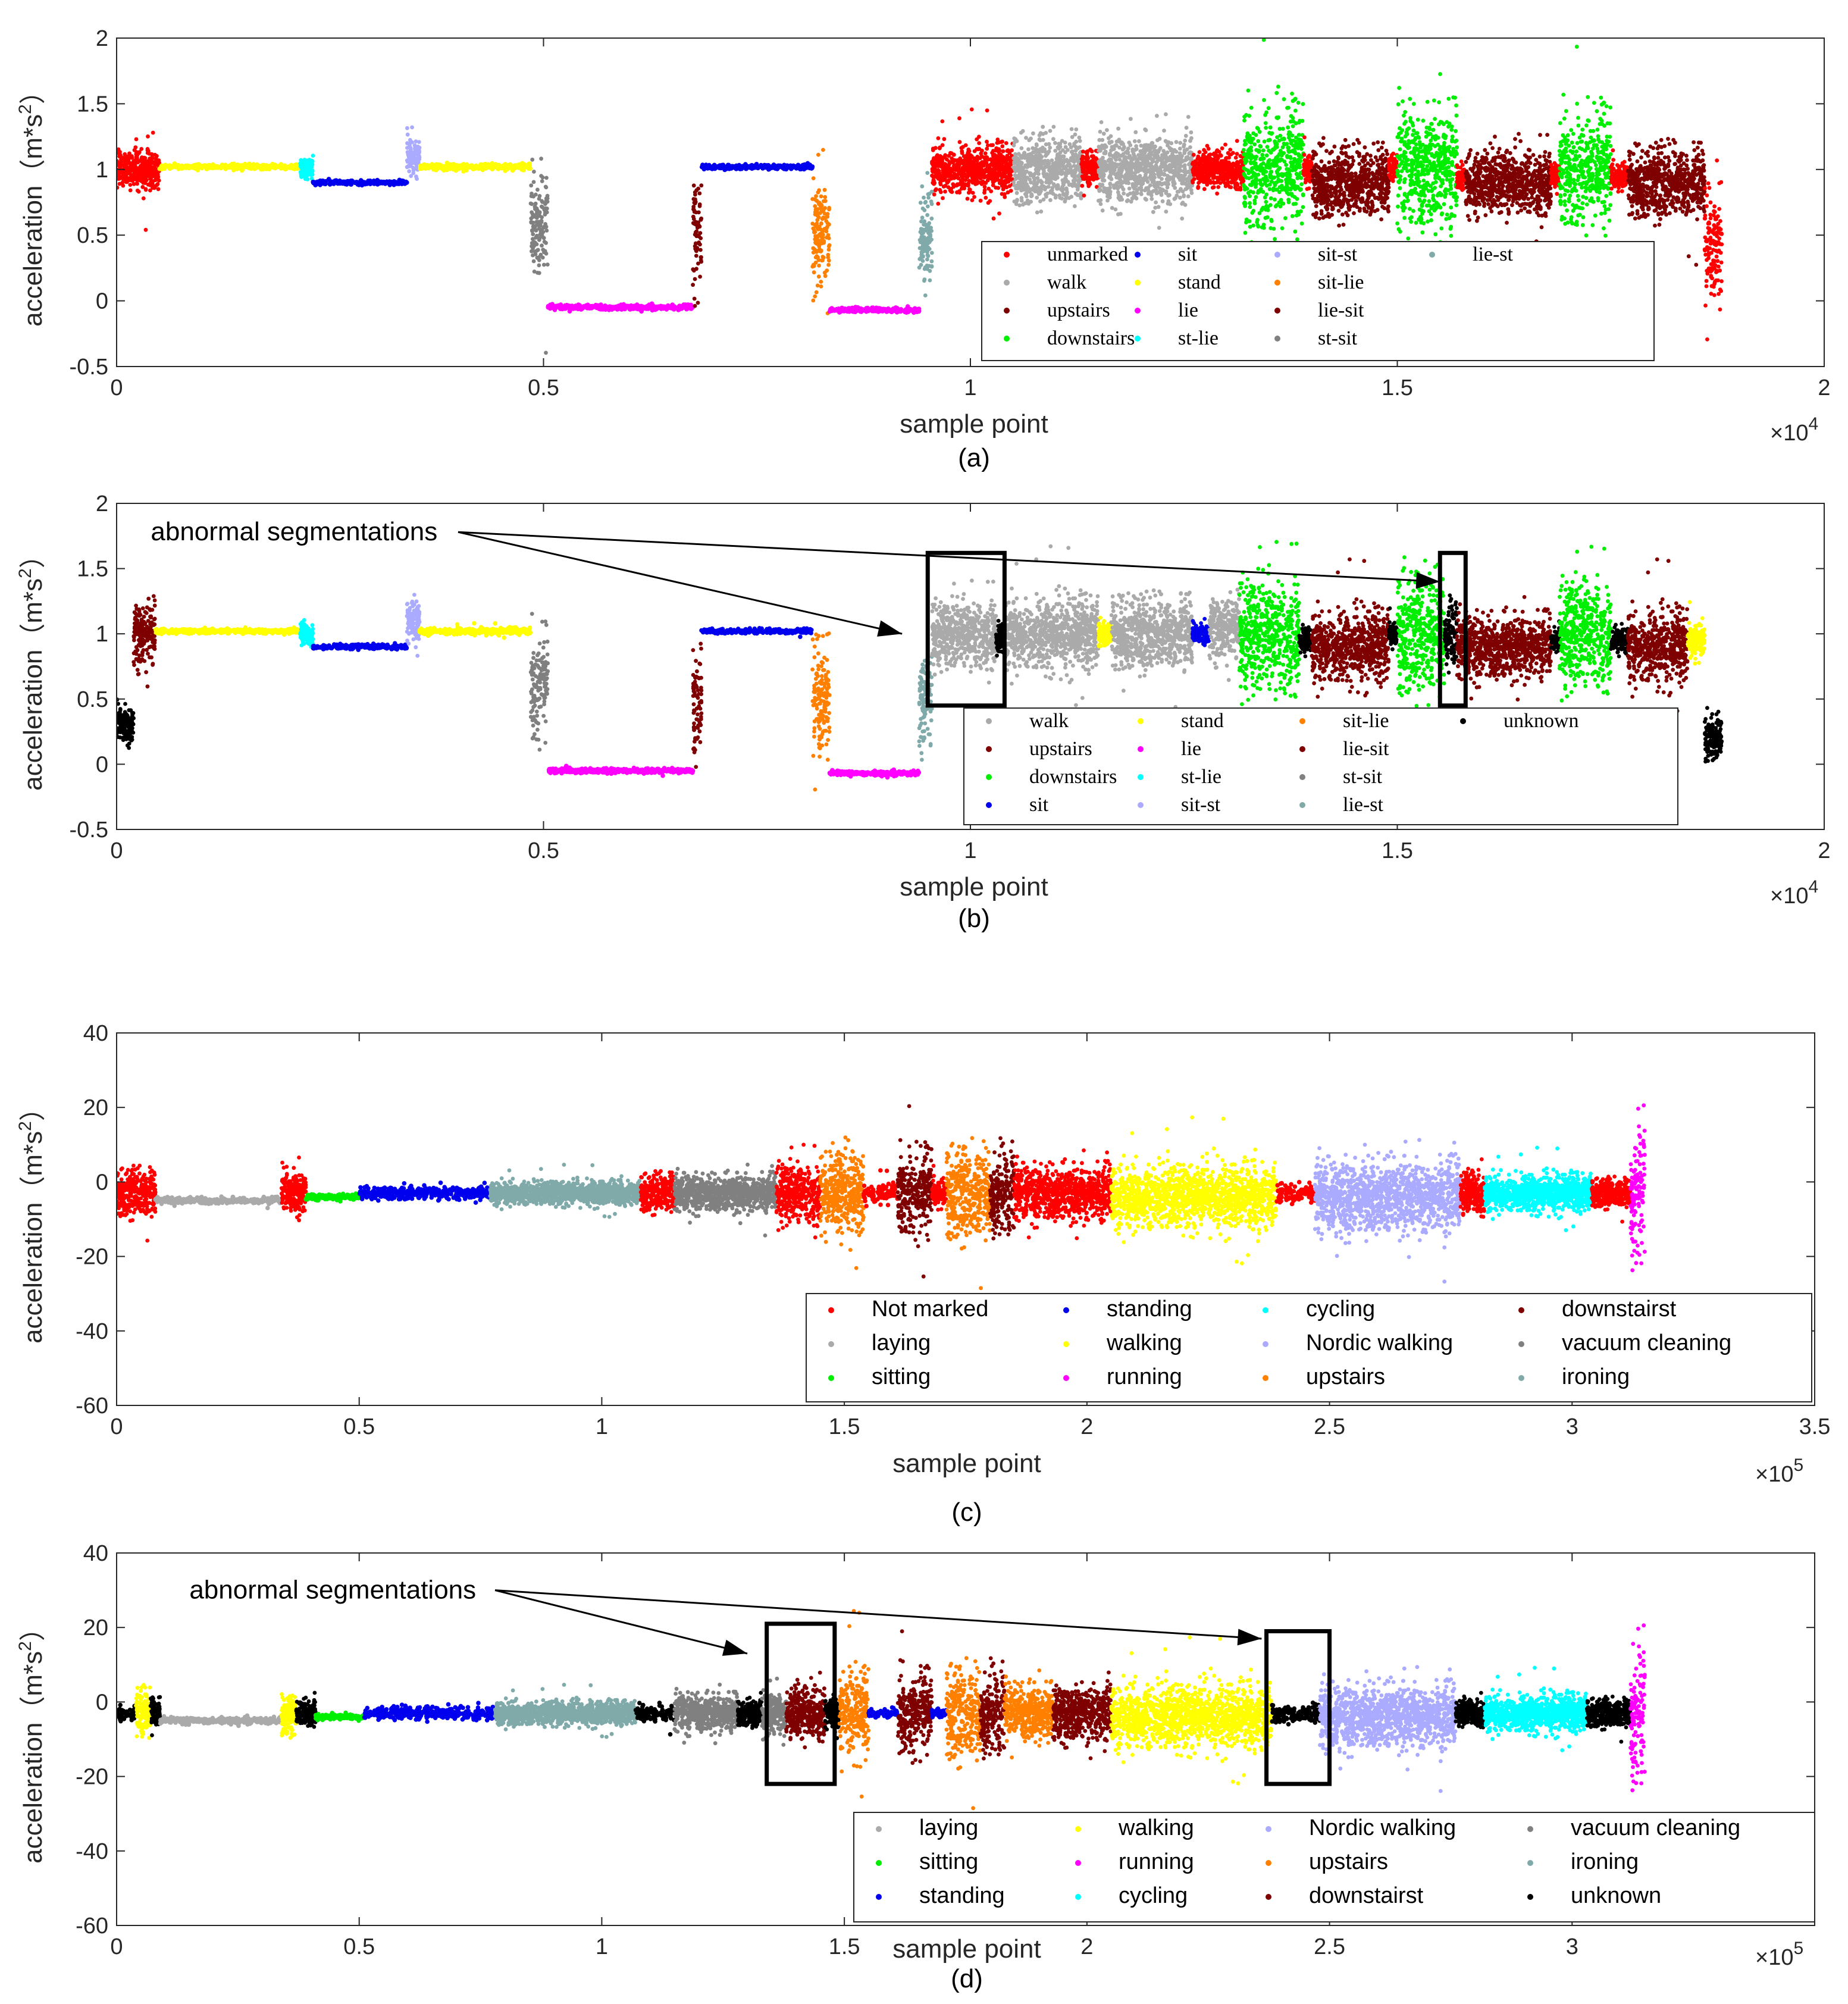 The image size is (1848, 2004). What do you see at coordinates (1298, 1707) in the screenshot?
I see `abnormal-box` at bounding box center [1298, 1707].